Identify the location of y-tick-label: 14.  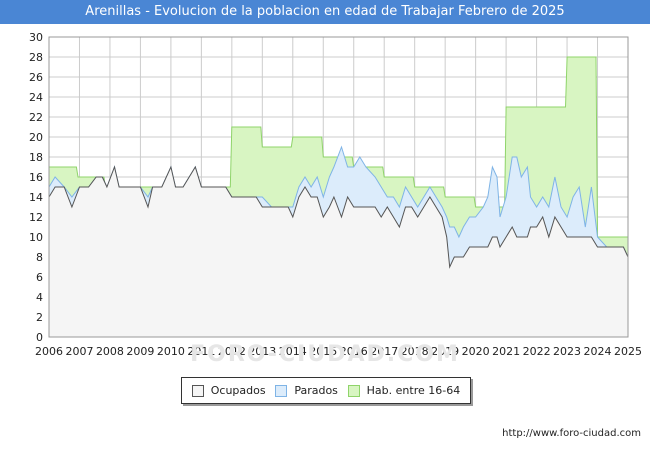
(36, 197).